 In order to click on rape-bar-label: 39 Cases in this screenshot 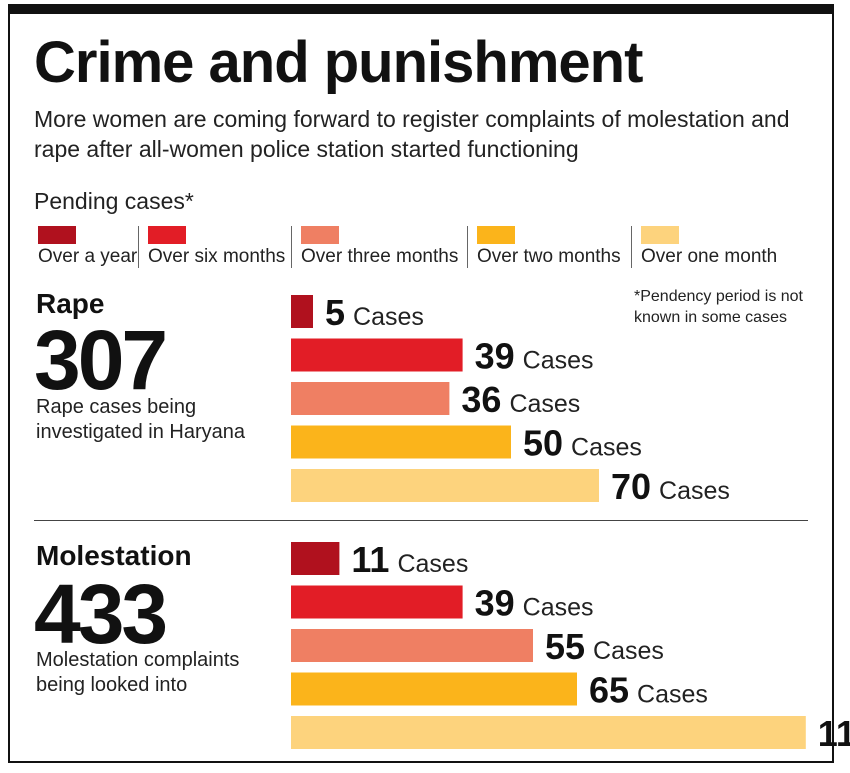, I will do `click(534, 356)`.